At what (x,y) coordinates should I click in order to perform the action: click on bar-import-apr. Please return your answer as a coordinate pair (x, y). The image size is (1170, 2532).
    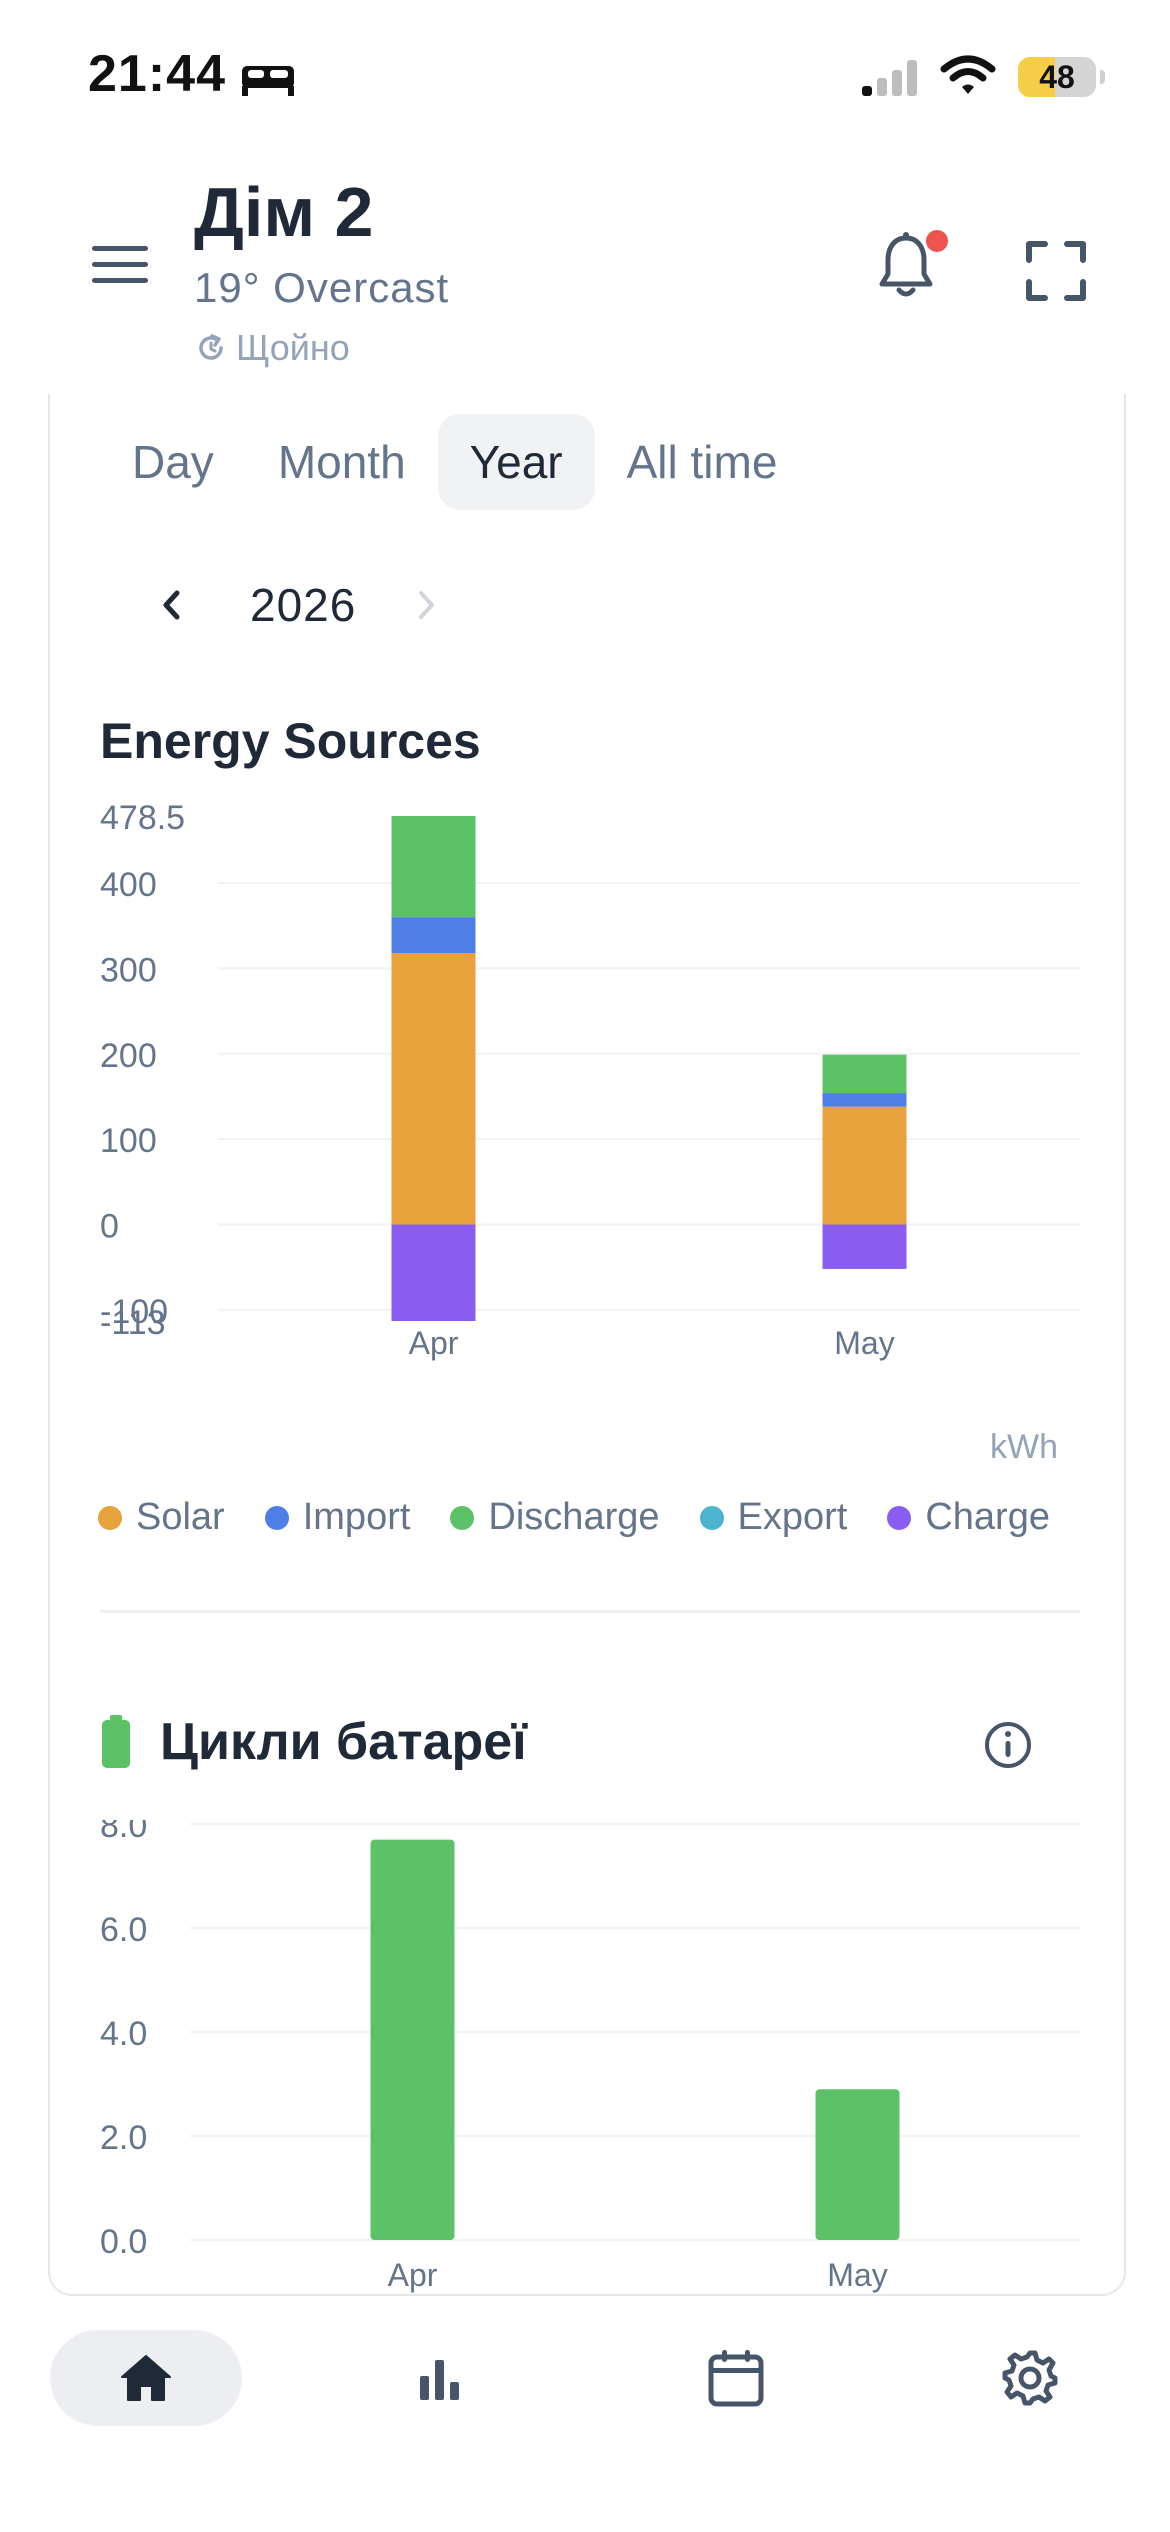
    Looking at the image, I should click on (433, 935).